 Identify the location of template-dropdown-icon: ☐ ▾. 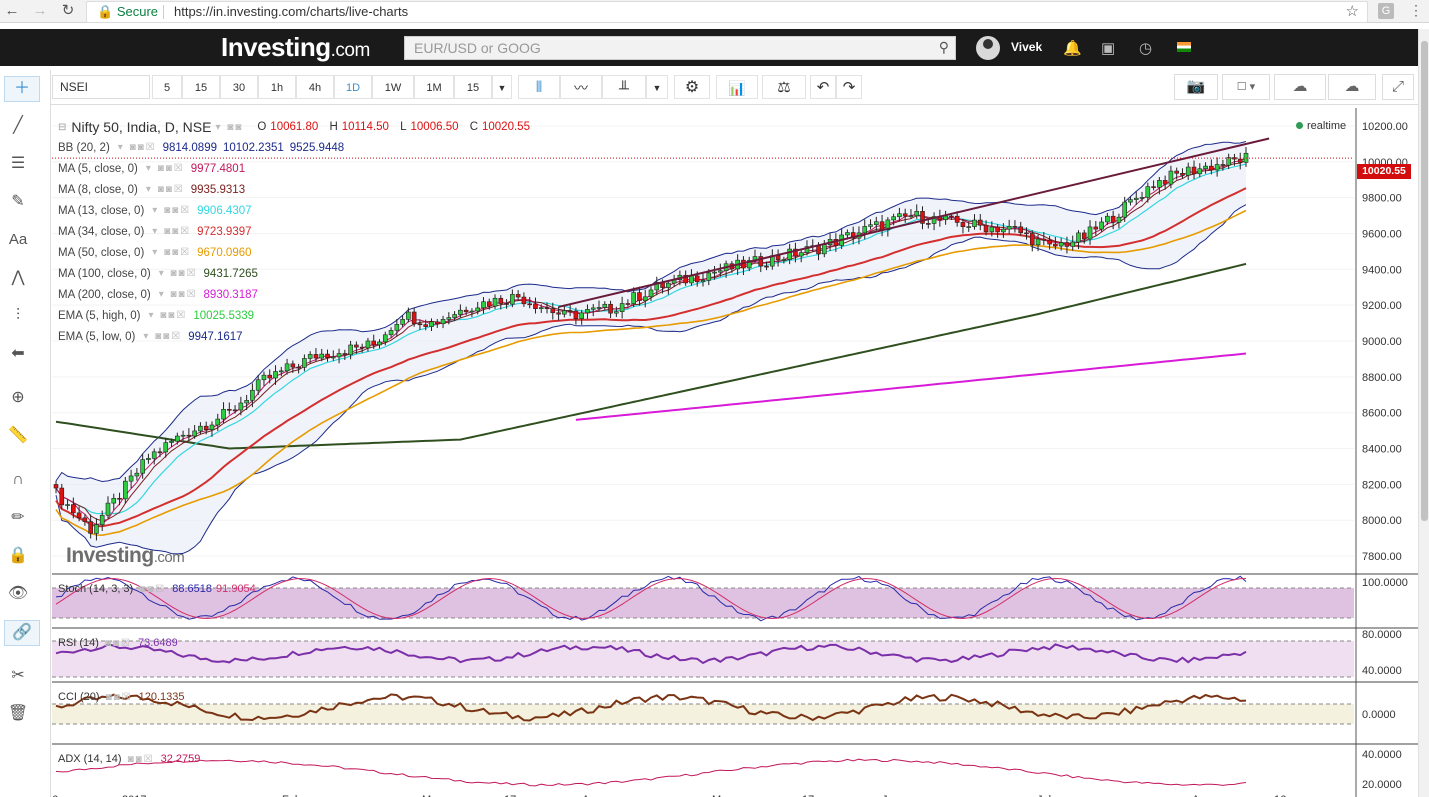
(1246, 87).